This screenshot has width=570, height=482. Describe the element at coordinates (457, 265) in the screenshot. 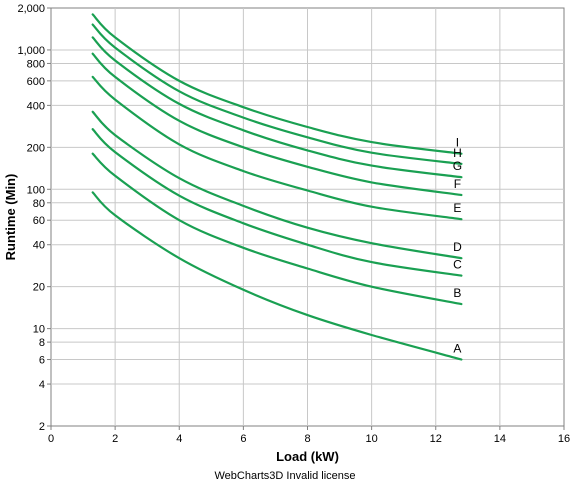

I see `series-label-c: C` at that location.